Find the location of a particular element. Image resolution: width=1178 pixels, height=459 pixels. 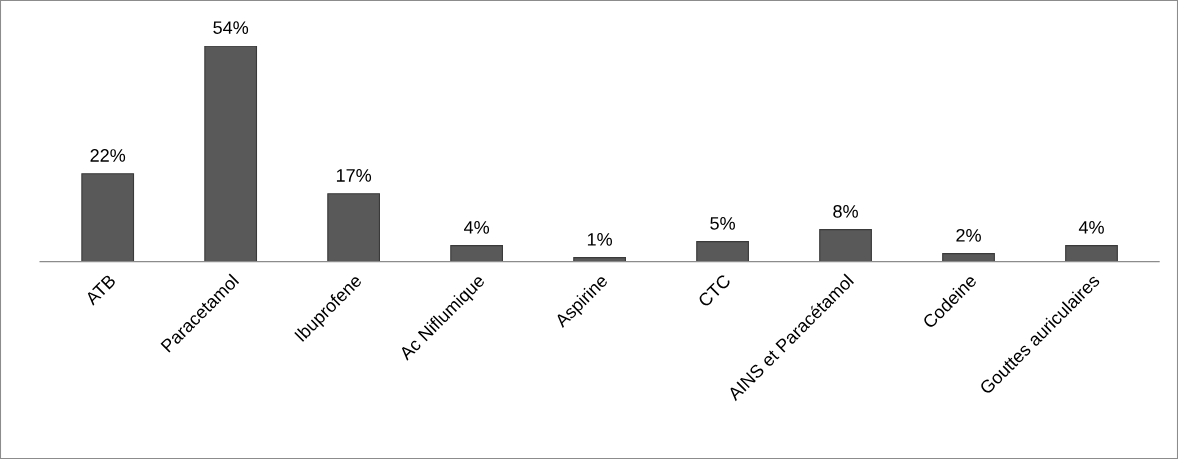

data-label: 17% is located at coordinates (354, 175).